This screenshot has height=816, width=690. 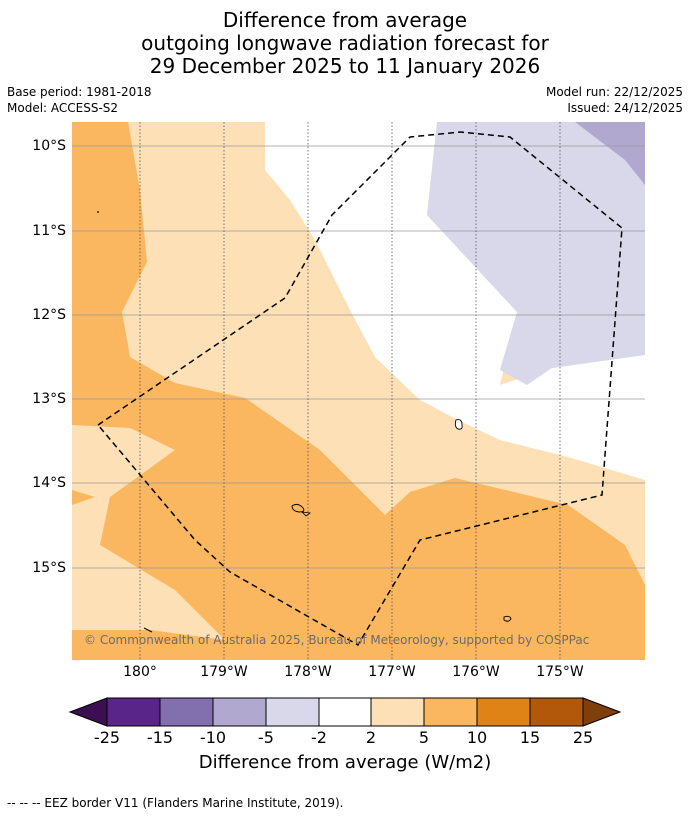 What do you see at coordinates (213, 737) in the screenshot?
I see `colorbar-tick-label: -10` at bounding box center [213, 737].